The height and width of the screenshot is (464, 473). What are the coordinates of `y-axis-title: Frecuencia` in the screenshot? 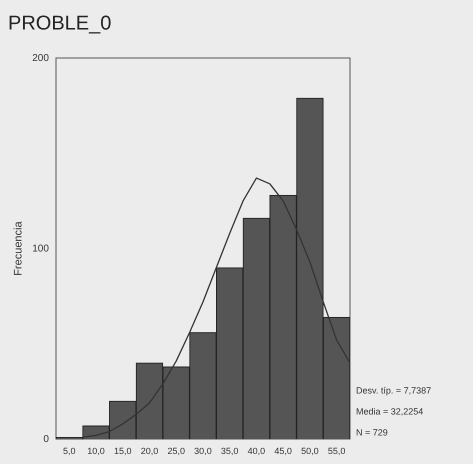 It's located at (18, 248).